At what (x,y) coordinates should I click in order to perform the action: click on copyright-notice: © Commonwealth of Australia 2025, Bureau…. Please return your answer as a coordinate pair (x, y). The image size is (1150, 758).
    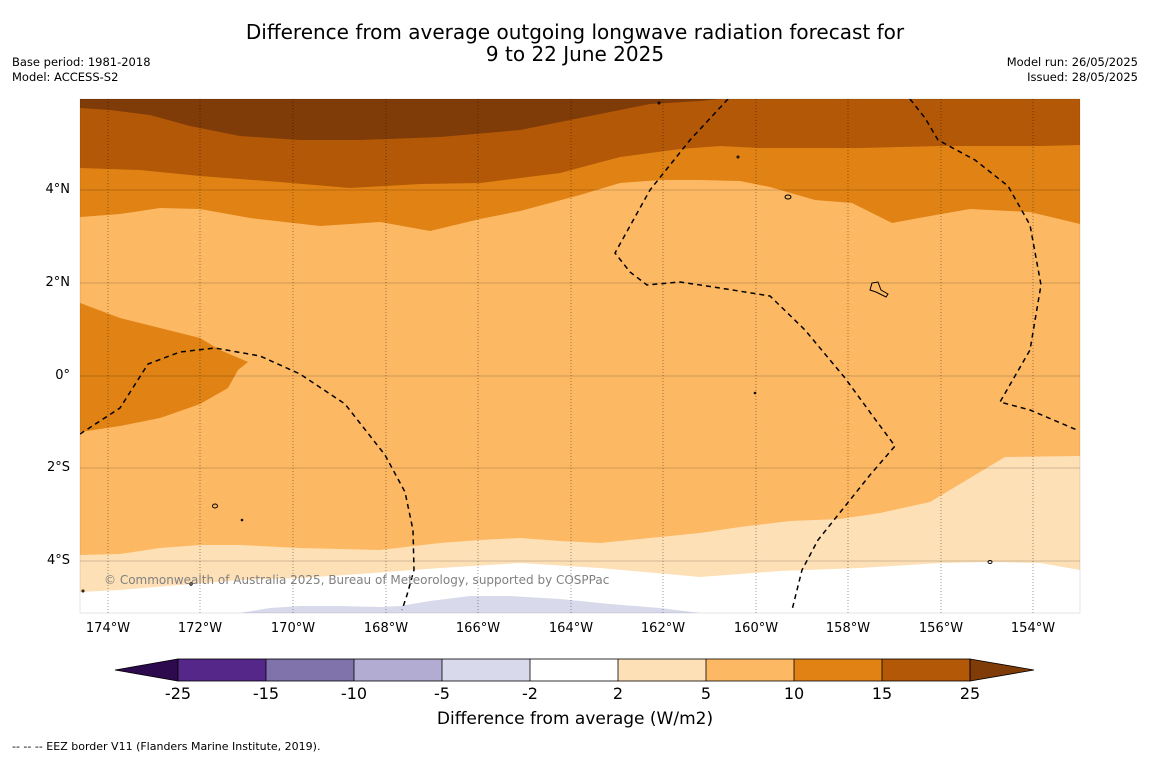
    Looking at the image, I should click on (357, 580).